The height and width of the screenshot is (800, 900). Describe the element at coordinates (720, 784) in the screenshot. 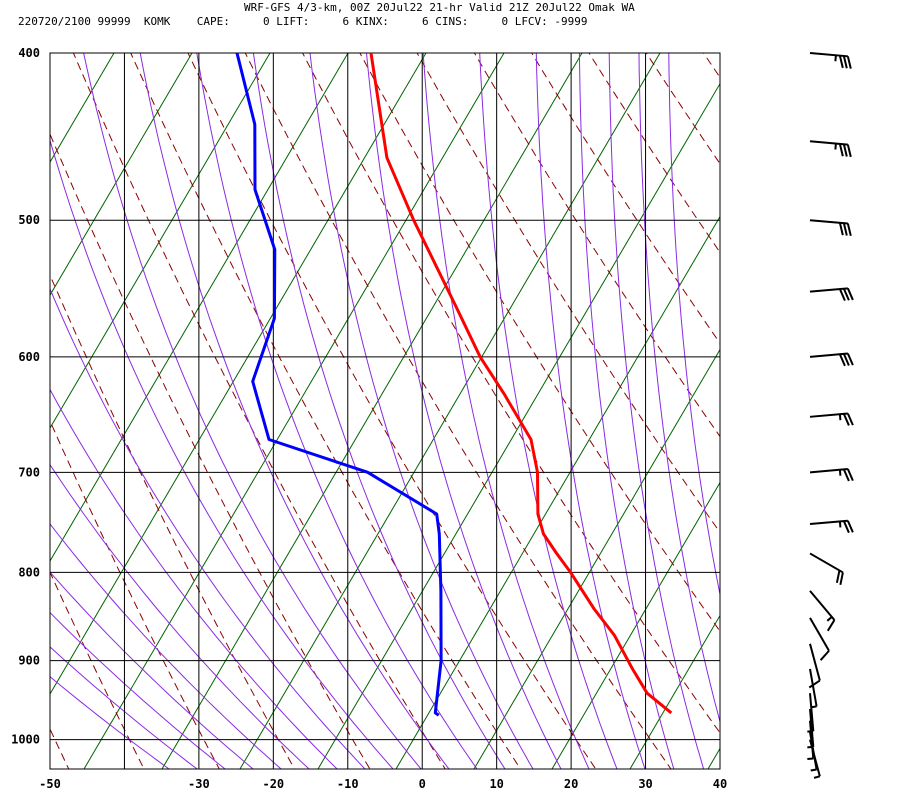

I see `temperature-tick-label: 40` at that location.